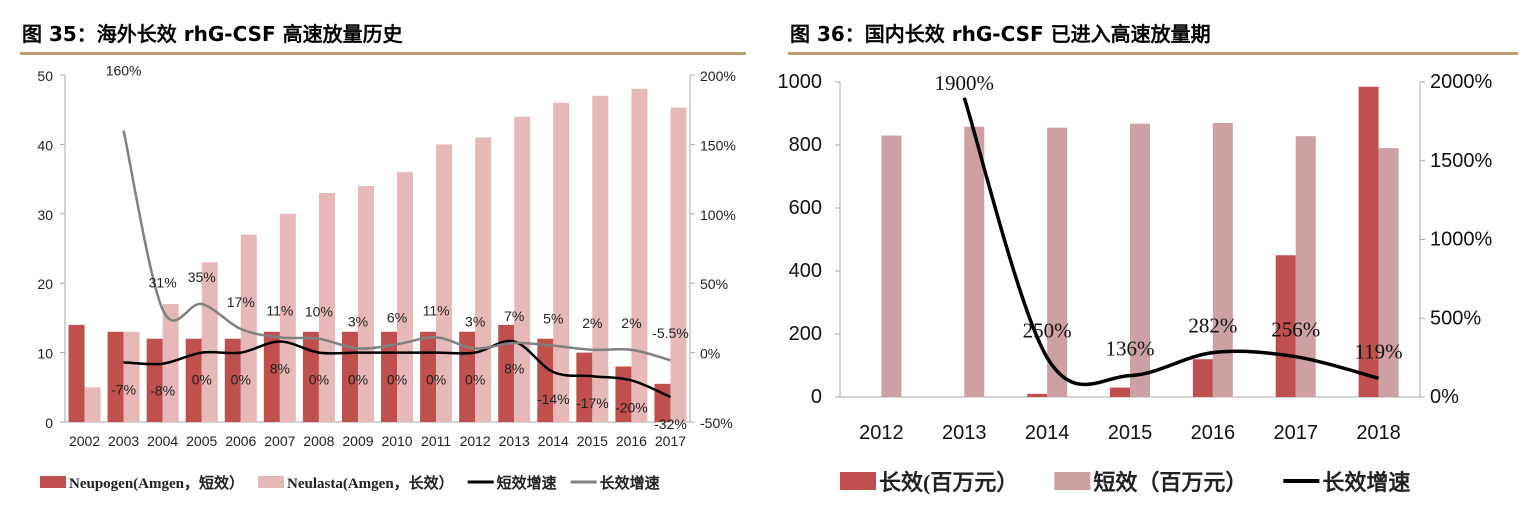 This screenshot has height=506, width=1526. What do you see at coordinates (124, 71) in the screenshot?
I see `data-label: 160%` at bounding box center [124, 71].